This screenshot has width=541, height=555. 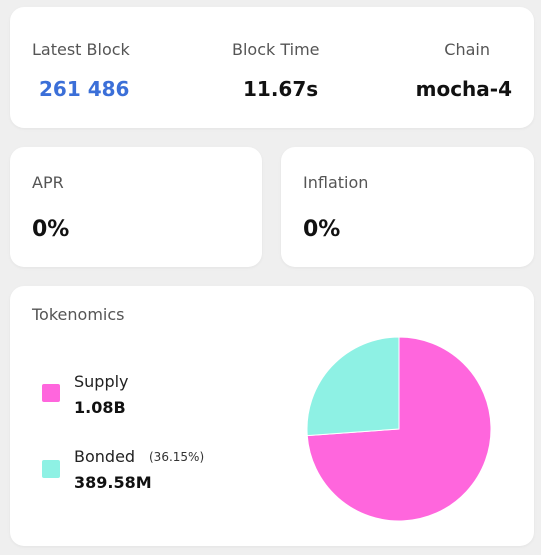 What do you see at coordinates (100, 407) in the screenshot?
I see `supply-legend-value: 1.08B` at bounding box center [100, 407].